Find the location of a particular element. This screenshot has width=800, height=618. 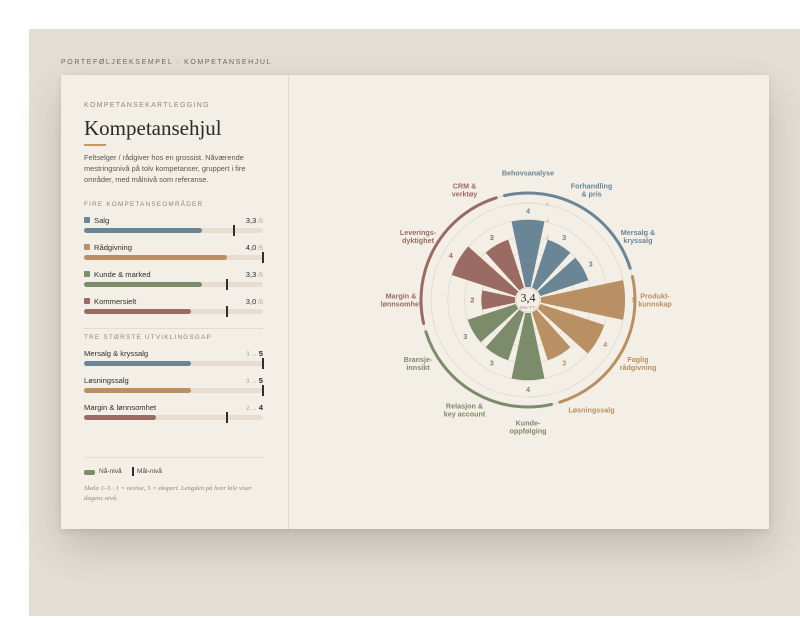

wedge-value-label: 5 is located at coordinates (634, 300).